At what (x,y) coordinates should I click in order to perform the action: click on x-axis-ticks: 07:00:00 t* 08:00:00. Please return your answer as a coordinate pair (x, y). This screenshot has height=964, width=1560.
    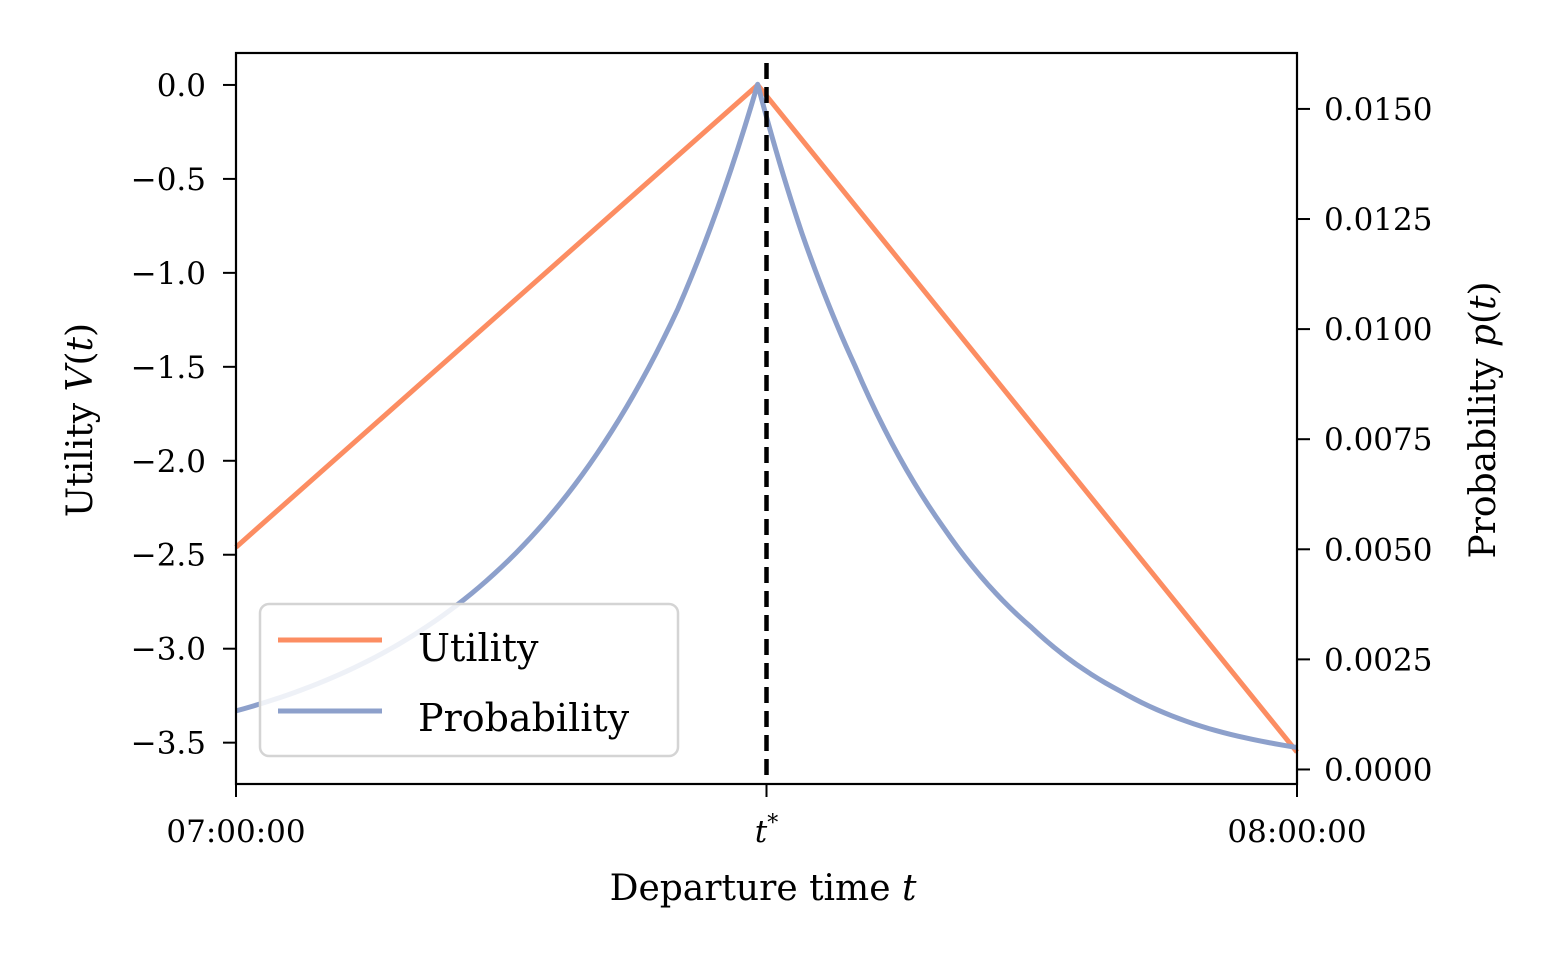
    Looking at the image, I should click on (766, 817).